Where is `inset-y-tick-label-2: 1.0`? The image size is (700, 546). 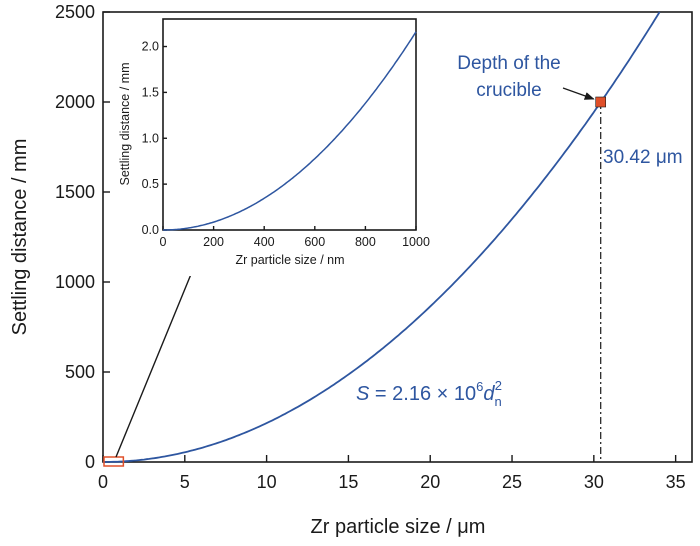 inset-y-tick-label-2: 1.0 is located at coordinates (150, 138).